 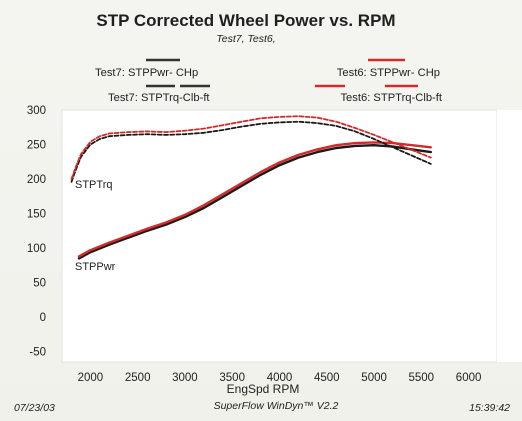 I want to click on y-tick-label: 150, so click(x=36, y=215).